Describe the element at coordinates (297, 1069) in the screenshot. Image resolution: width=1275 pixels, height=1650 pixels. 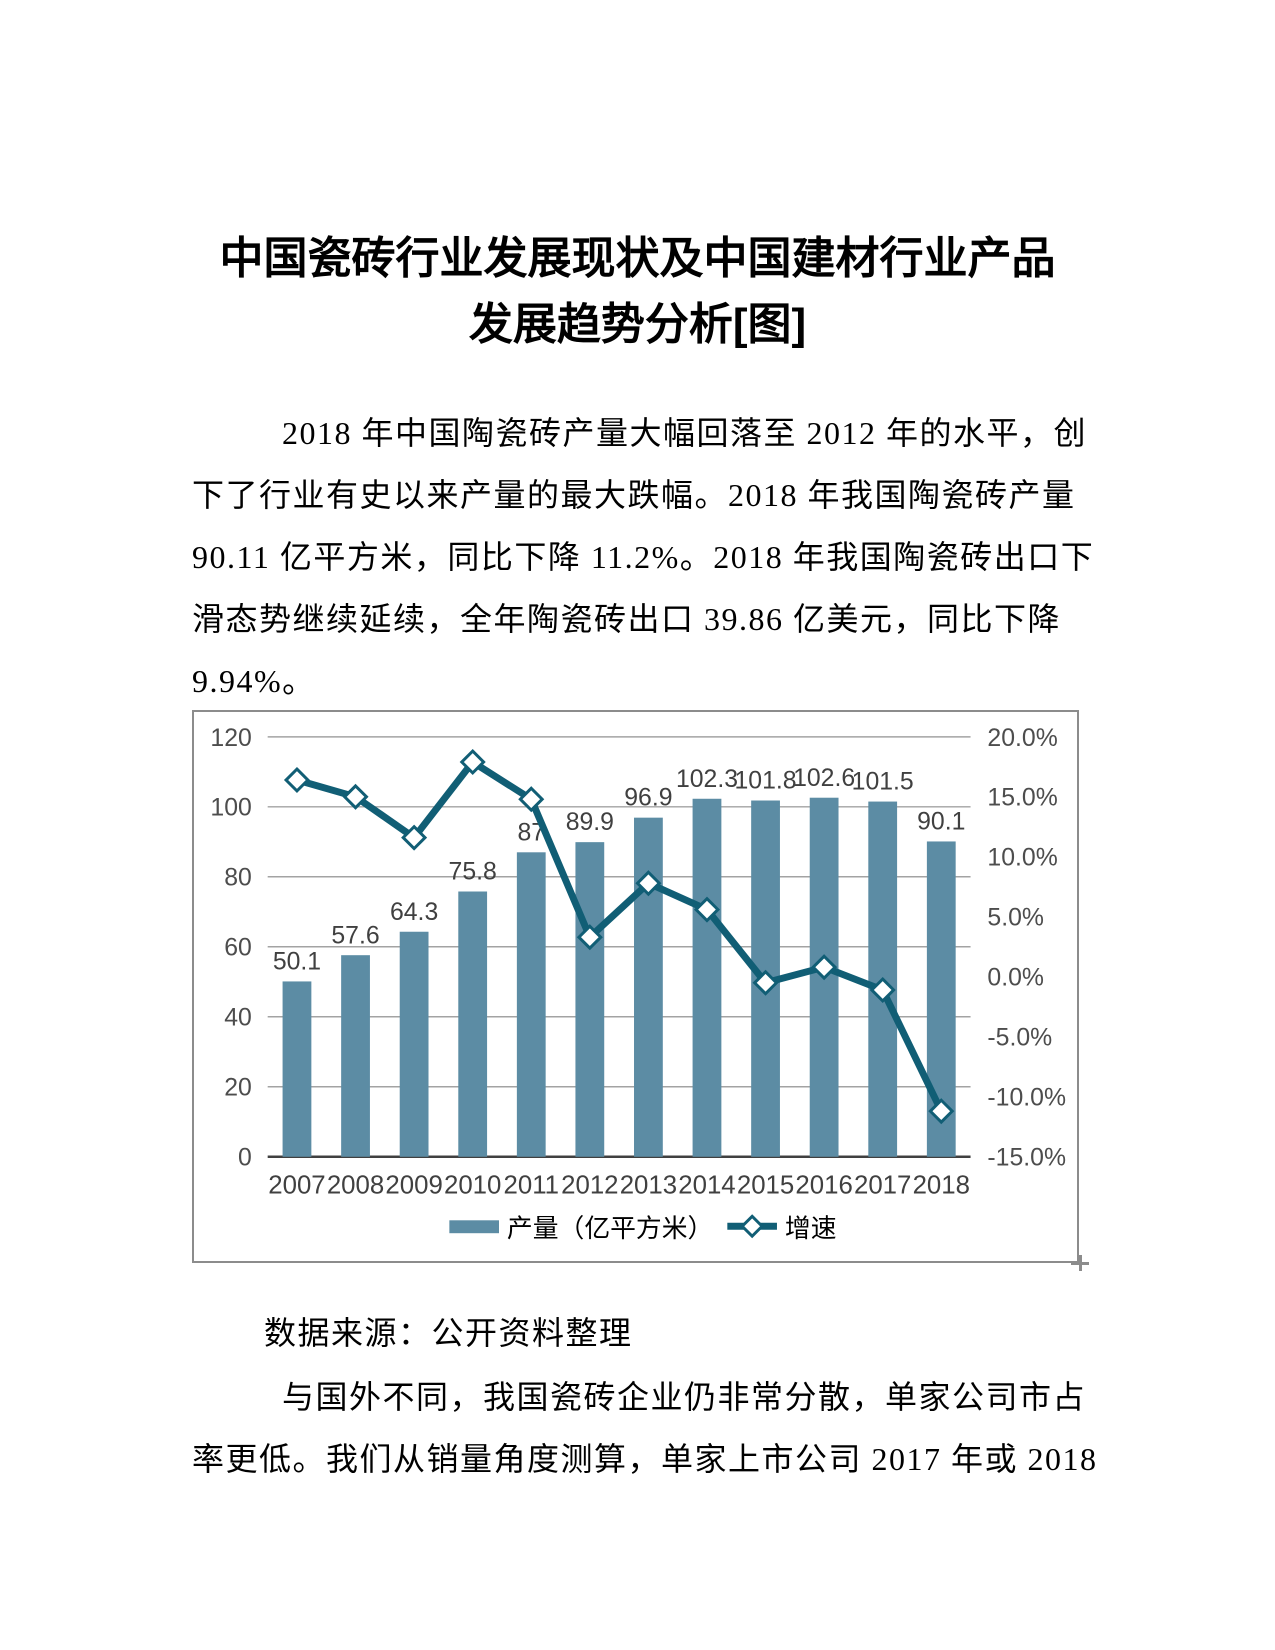
I see `bar-2007` at that location.